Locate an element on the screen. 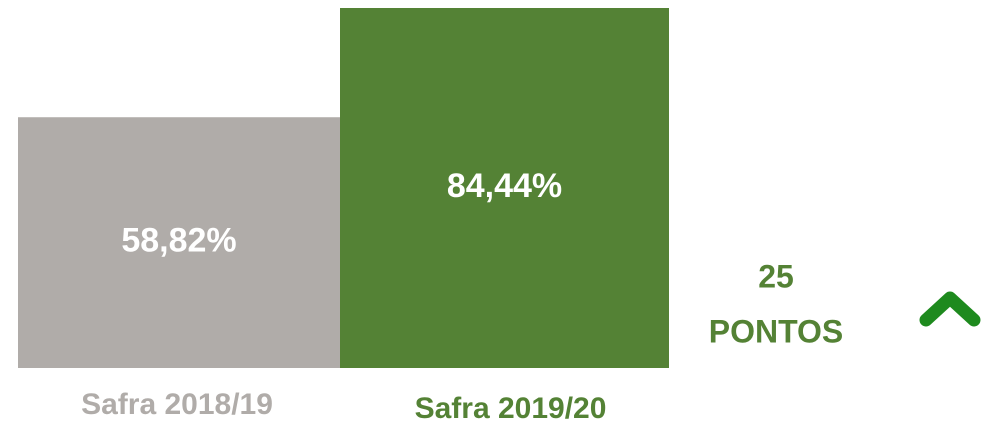 This screenshot has width=981, height=429. category-label: Safra 2018/19 is located at coordinates (177, 404).